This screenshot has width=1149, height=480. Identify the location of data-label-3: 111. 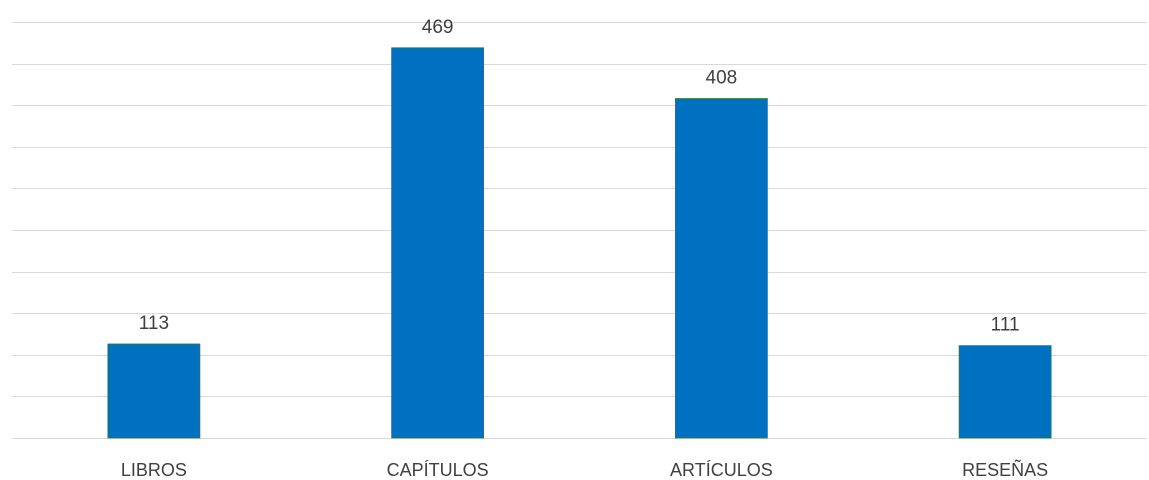
(1005, 325).